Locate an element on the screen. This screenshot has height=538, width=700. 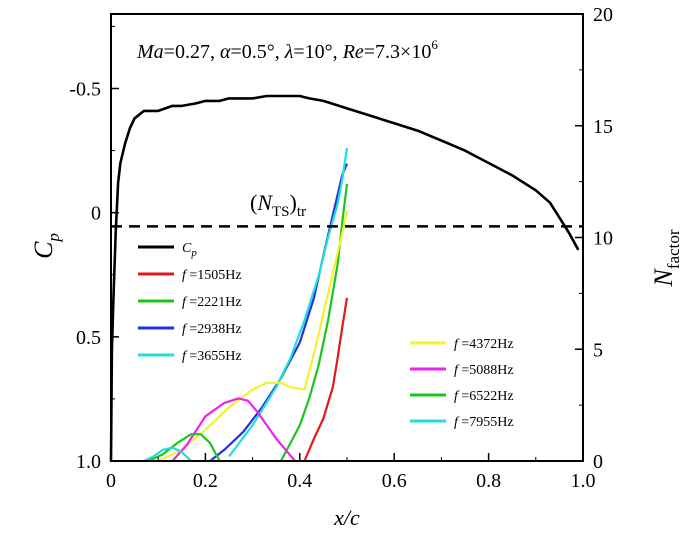
y-right-tick-label: 10 is located at coordinates (603, 239).